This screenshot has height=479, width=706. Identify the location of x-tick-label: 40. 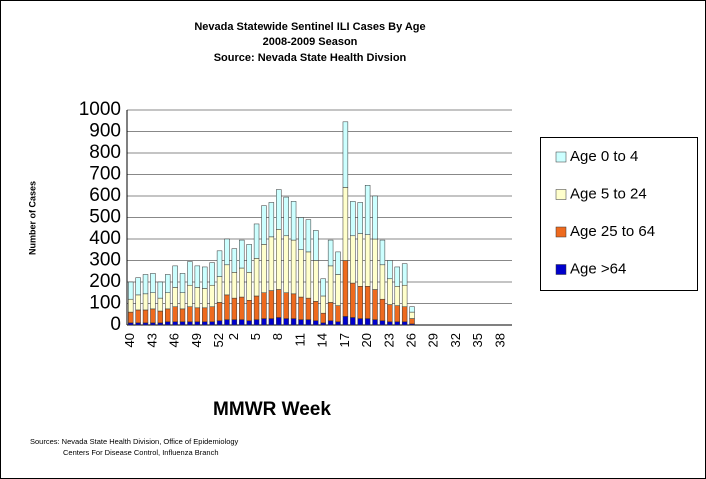
(129, 340).